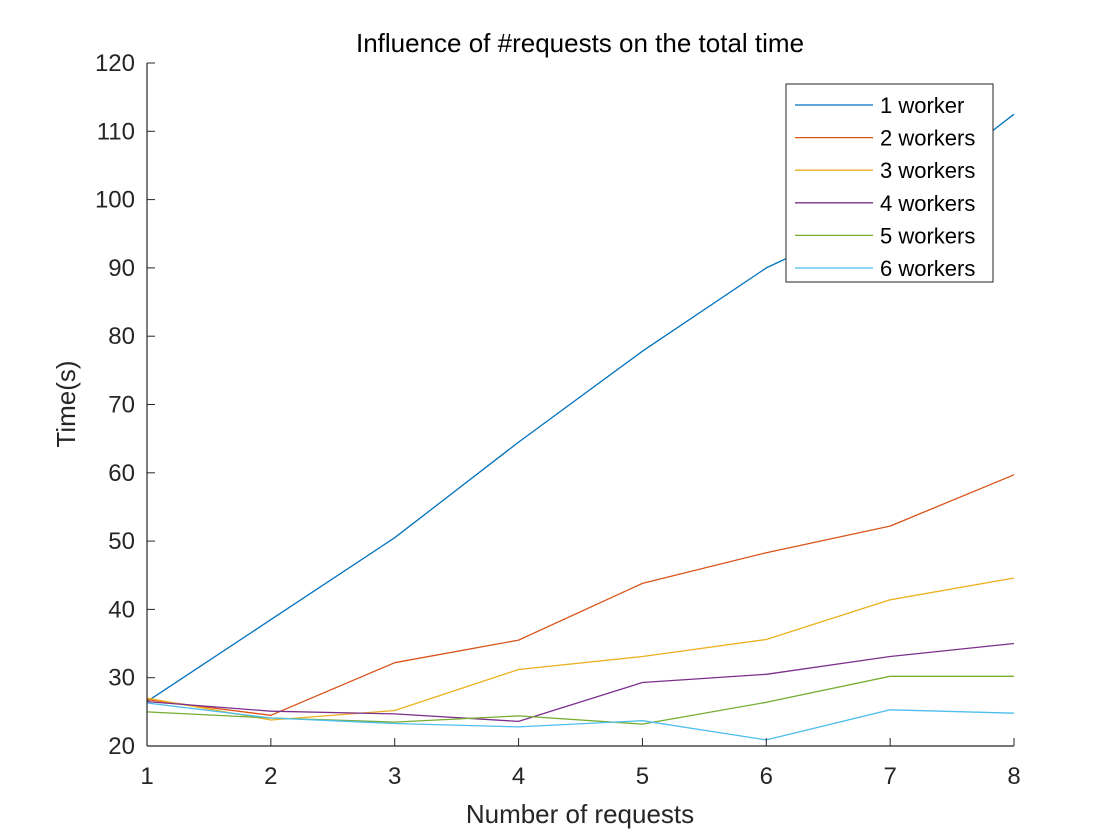 This screenshot has height=840, width=1120. Describe the element at coordinates (121, 541) in the screenshot. I see `y-tick-label: 50` at that location.